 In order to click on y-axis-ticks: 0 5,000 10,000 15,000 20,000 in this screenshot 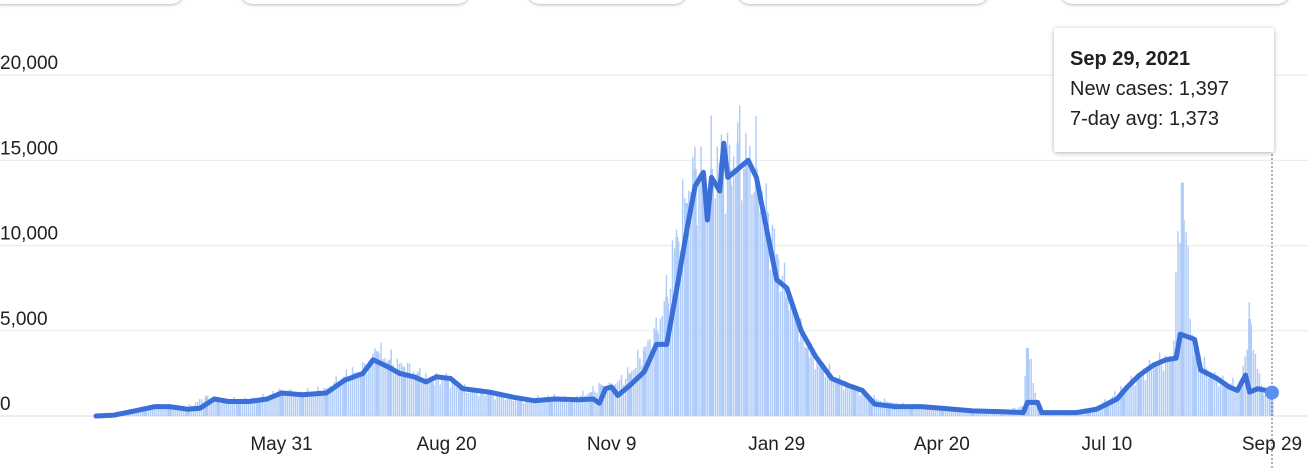, I will do `click(29, 234)`.